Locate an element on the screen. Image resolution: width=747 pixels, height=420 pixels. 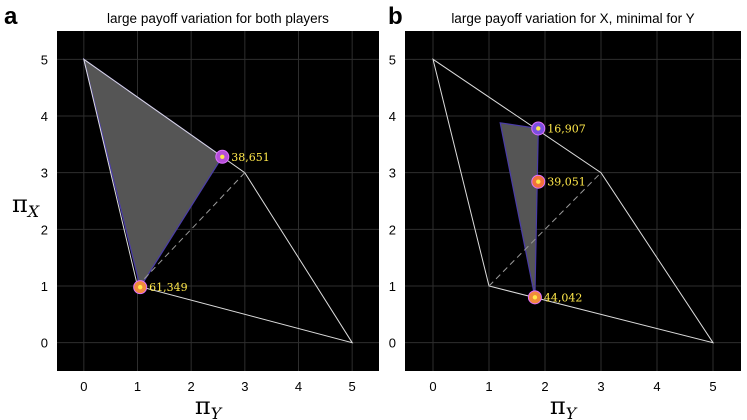
point-label: 61,349 is located at coordinates (168, 287).